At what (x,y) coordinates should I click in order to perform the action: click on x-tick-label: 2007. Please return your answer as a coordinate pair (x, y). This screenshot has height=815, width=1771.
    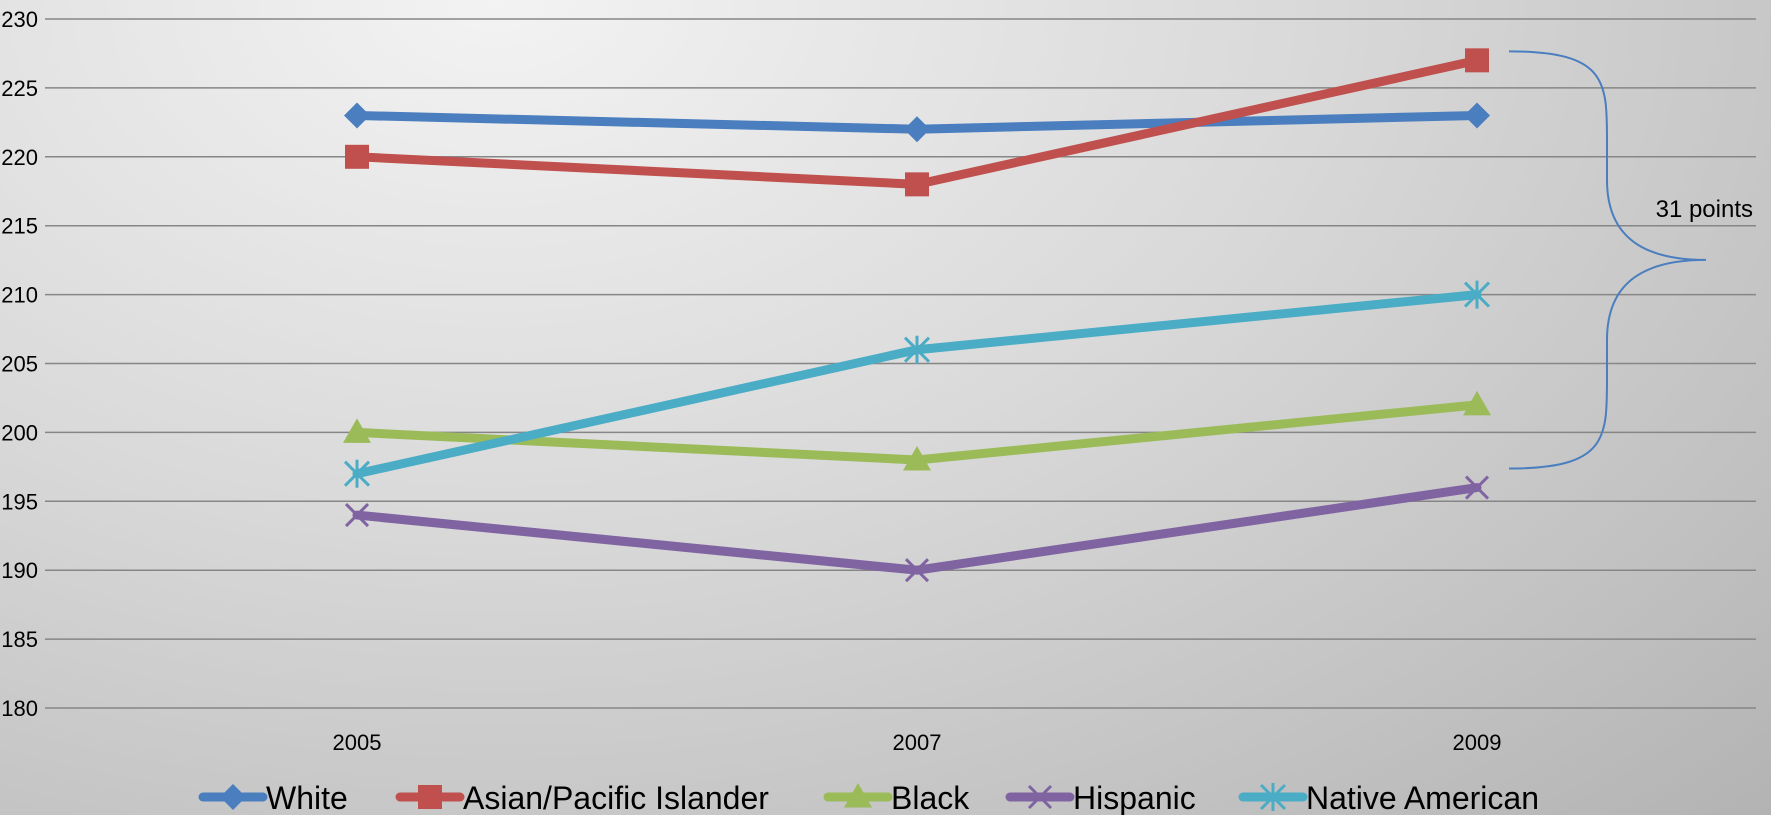
    Looking at the image, I should click on (917, 742).